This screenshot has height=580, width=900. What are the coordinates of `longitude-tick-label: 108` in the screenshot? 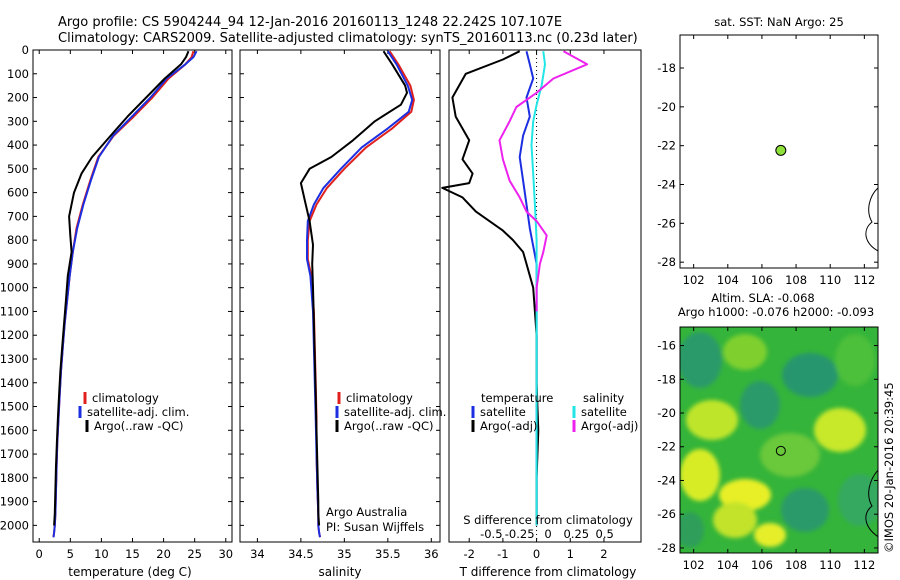 It's located at (796, 280).